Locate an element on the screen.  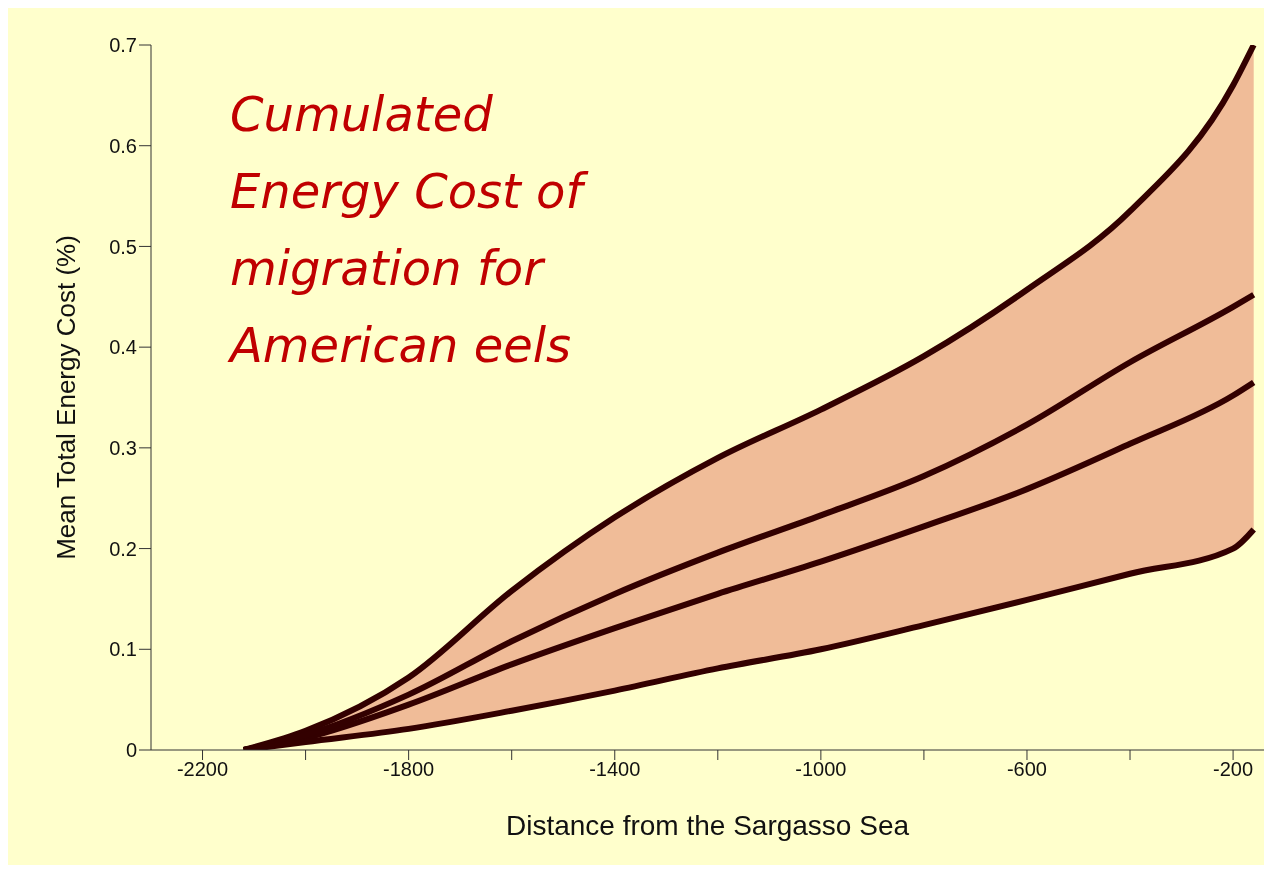
x-tick-label: -600 is located at coordinates (1026, 769).